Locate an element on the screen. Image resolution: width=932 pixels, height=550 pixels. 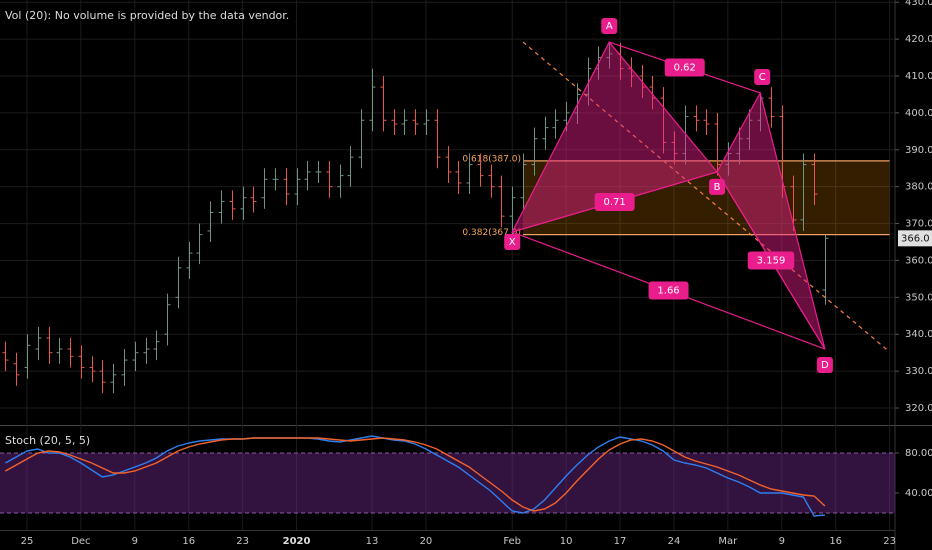
fib-label: 0.618(387.0) is located at coordinates (491, 159).